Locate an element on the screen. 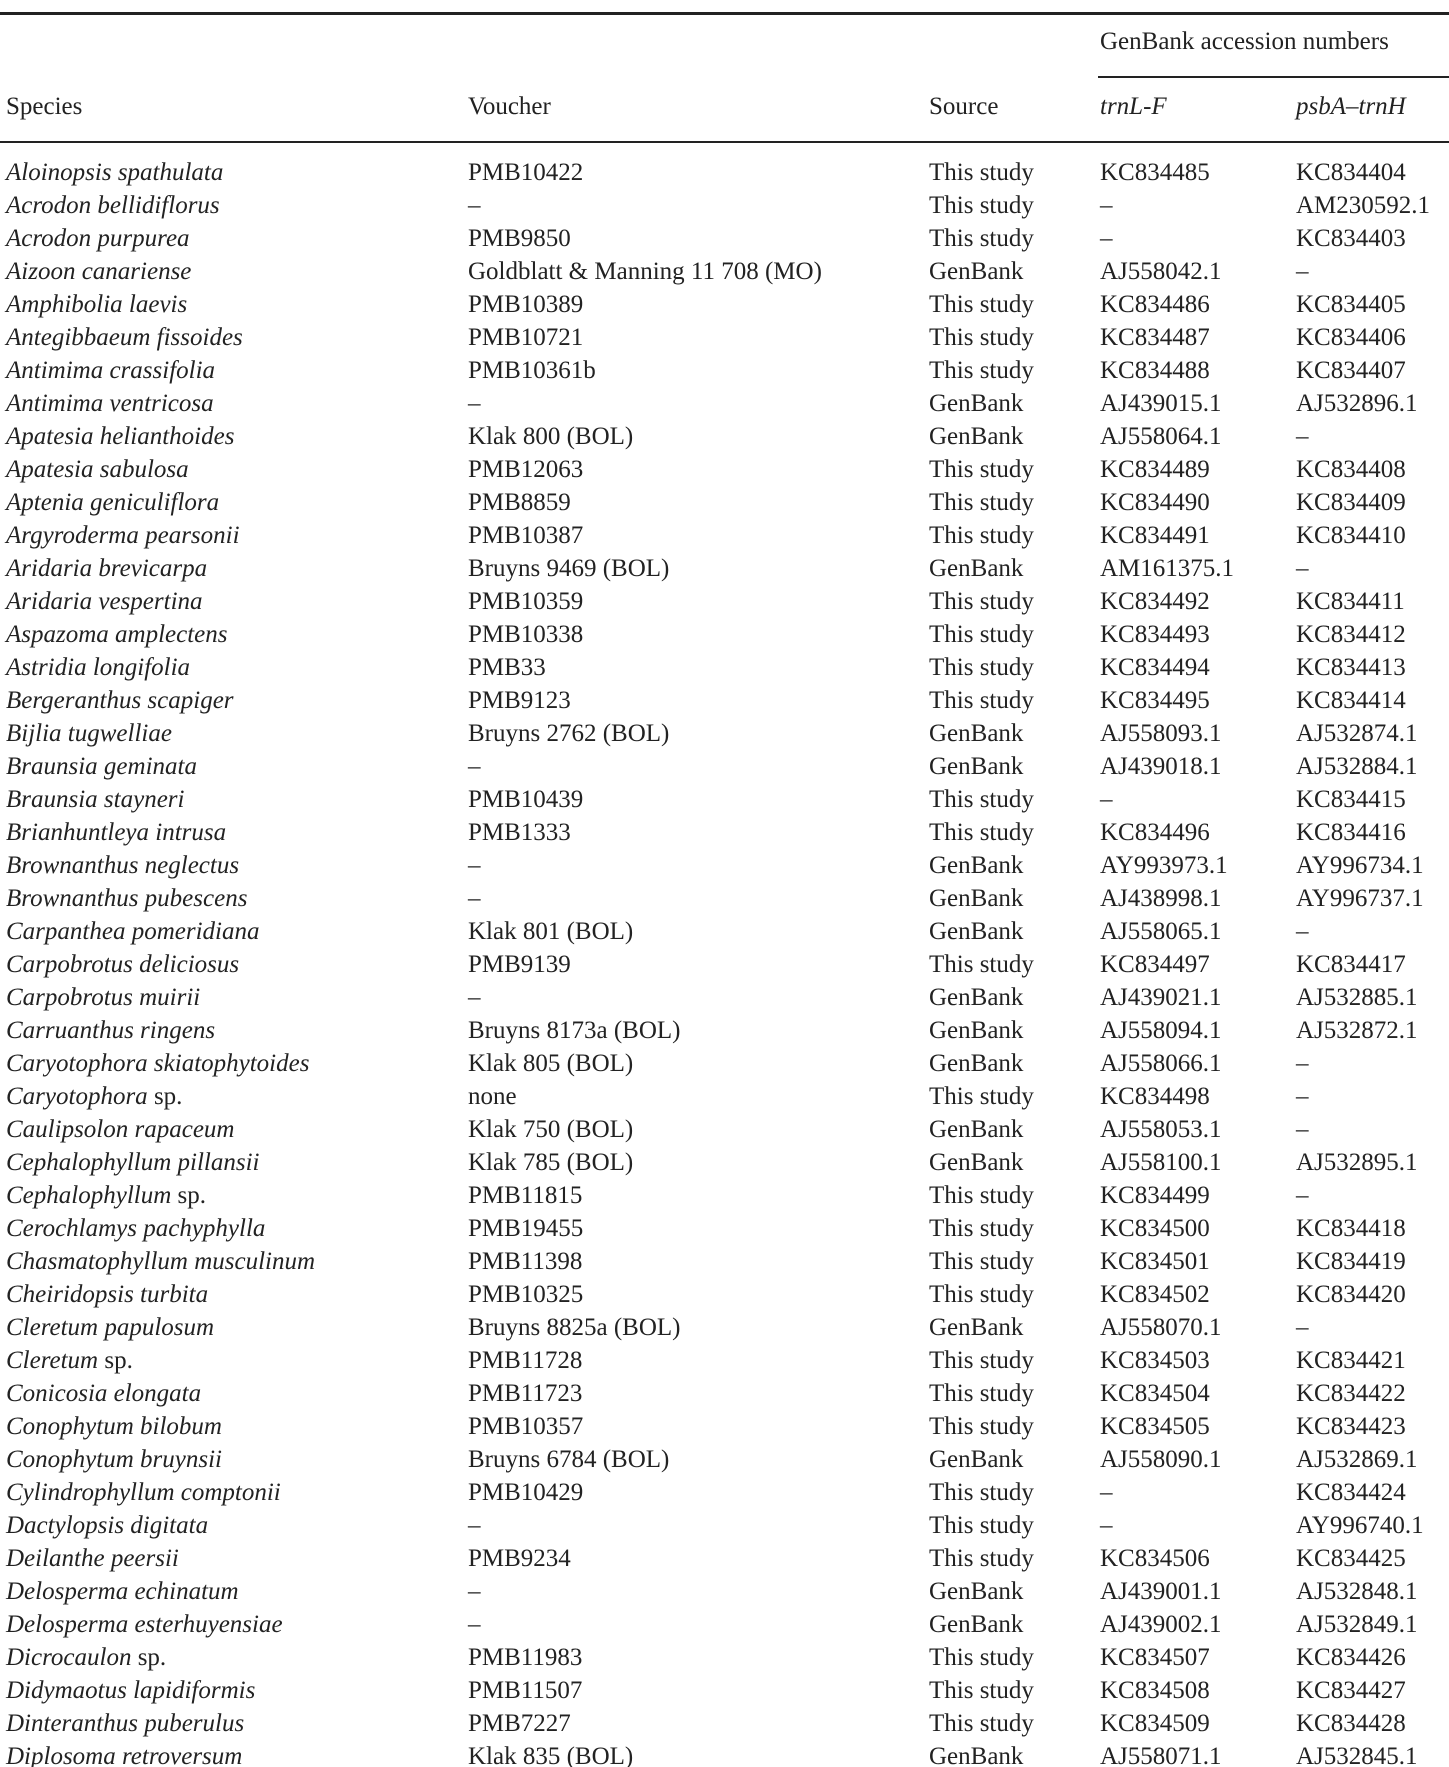 This screenshot has width=1449, height=1767. table-cell: KC834422 is located at coordinates (1351, 1393).